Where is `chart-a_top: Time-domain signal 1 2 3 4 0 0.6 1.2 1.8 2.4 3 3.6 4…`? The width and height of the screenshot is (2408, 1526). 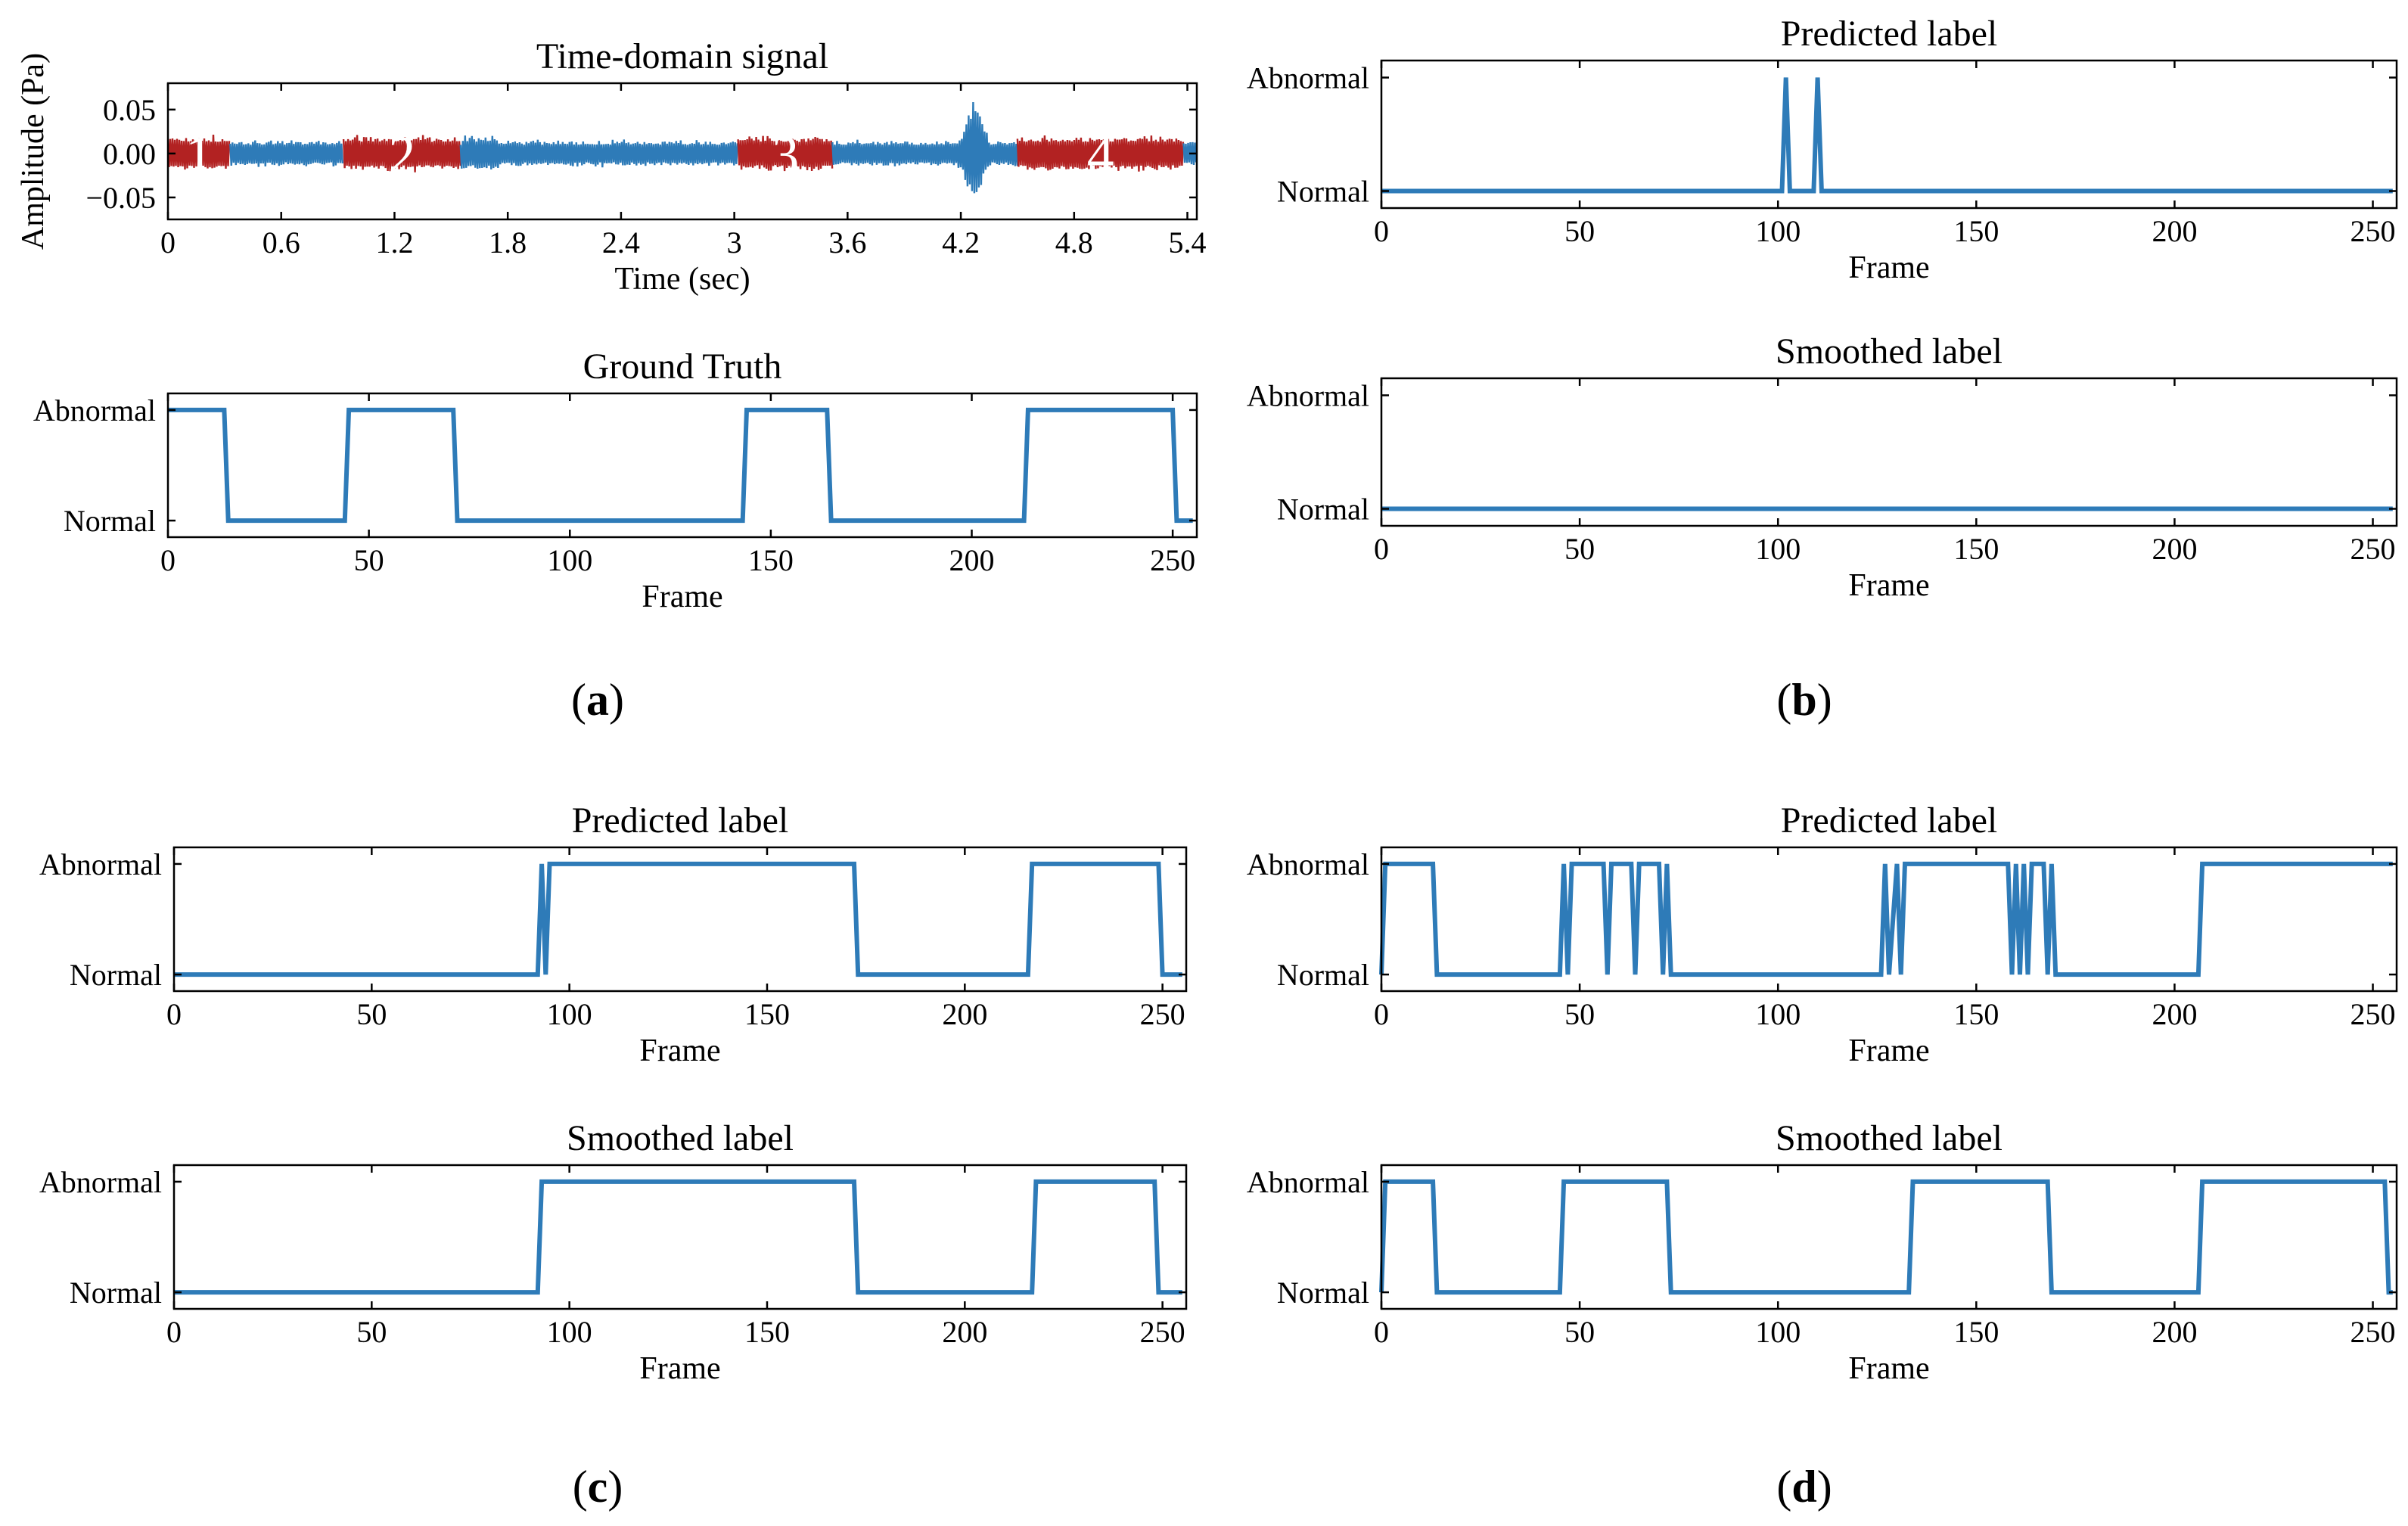 chart-a_top: Time-domain signal 1 2 3 4 0 0.6 1.2 1.8 2.4 3 3.6 4… is located at coordinates (612, 167).